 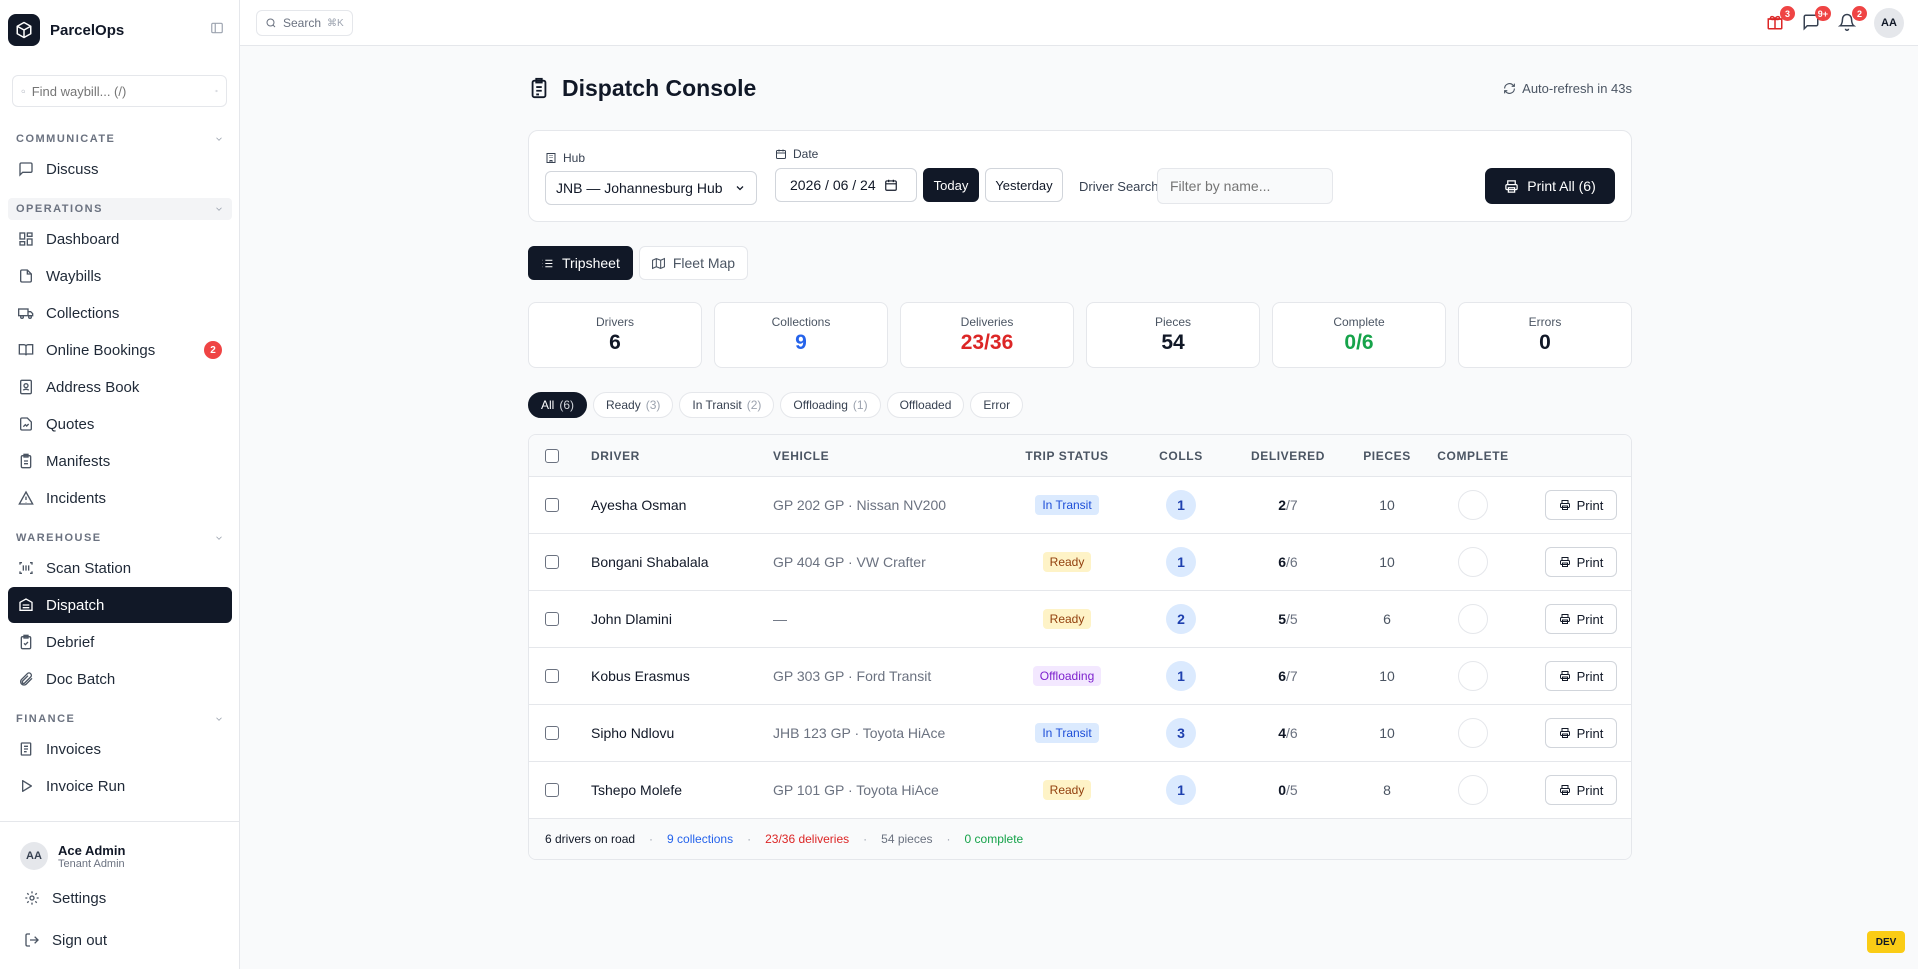 I want to click on bell-icon: 2, so click(x=1852, y=19).